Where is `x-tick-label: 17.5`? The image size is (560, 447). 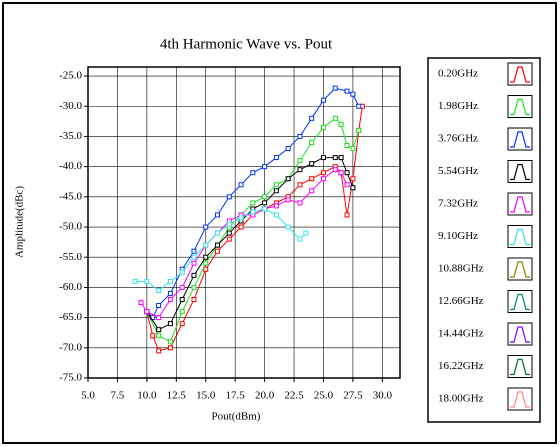
x-tick-label: 17.5 is located at coordinates (236, 396).